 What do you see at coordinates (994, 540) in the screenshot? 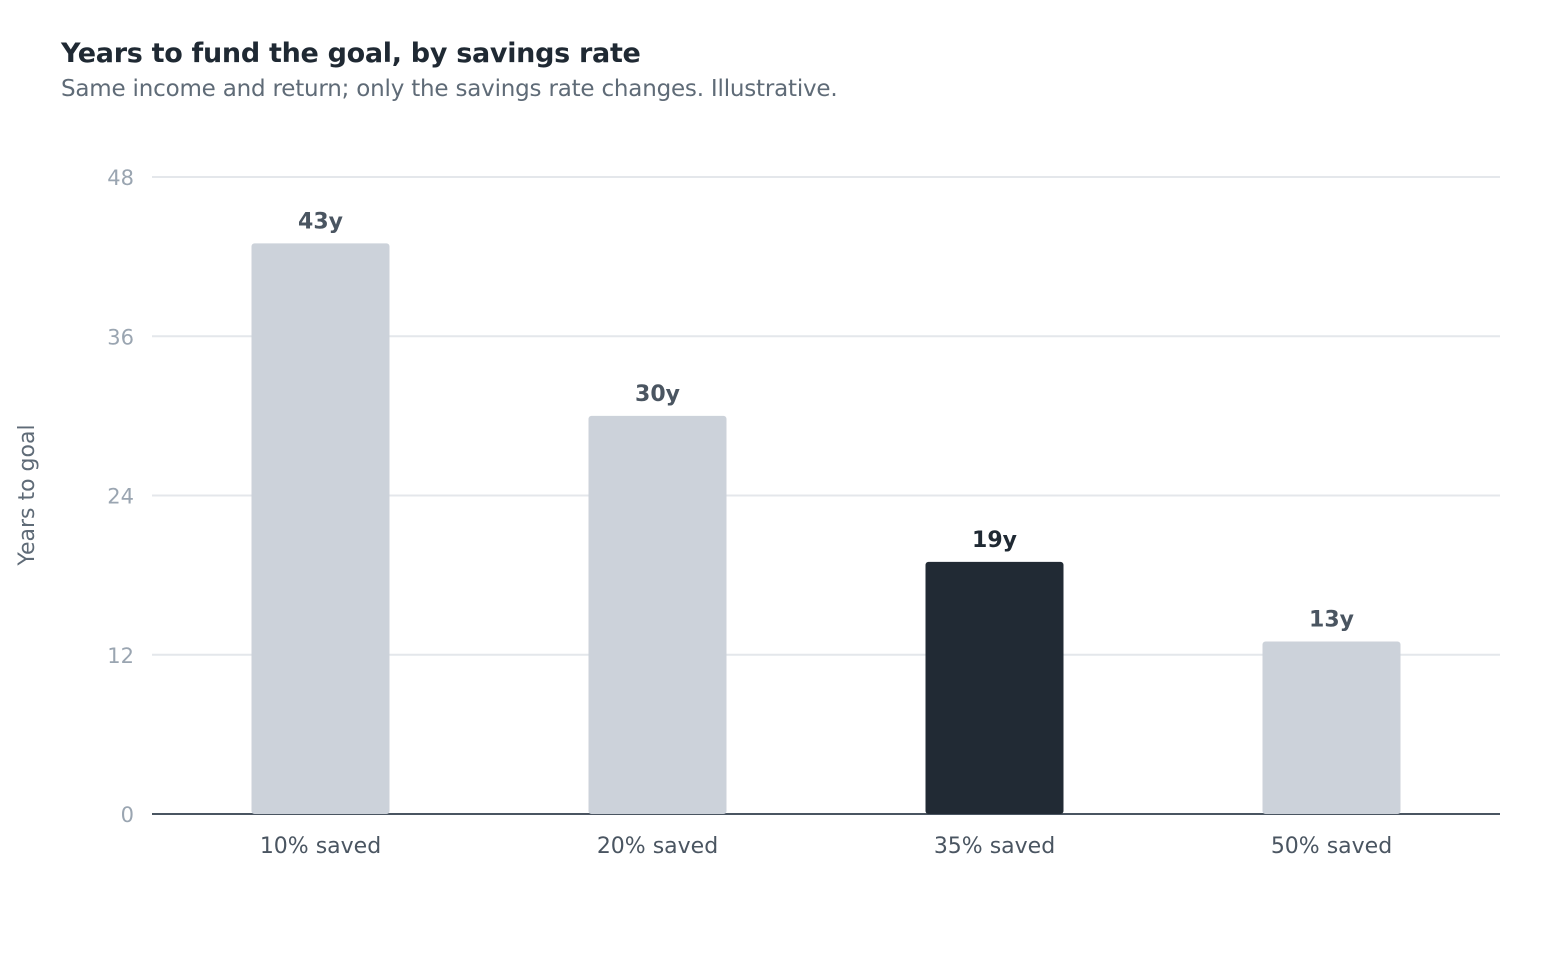
I see `data-label: 19y` at bounding box center [994, 540].